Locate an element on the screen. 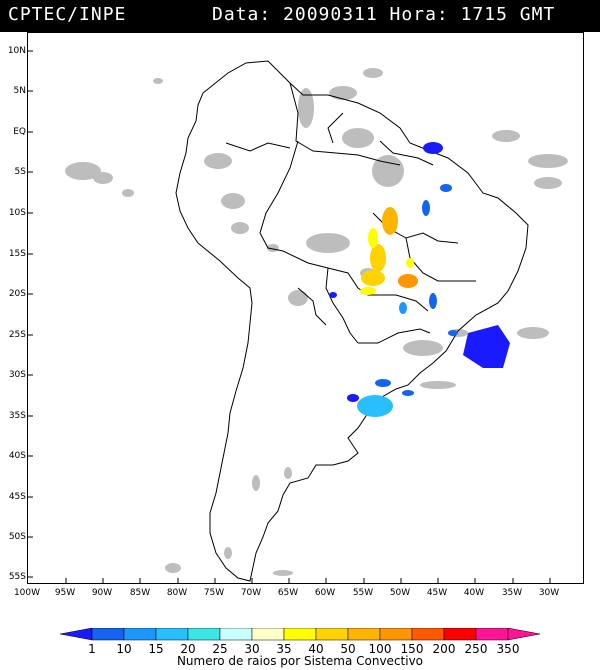  lon-label: 65W is located at coordinates (288, 593).